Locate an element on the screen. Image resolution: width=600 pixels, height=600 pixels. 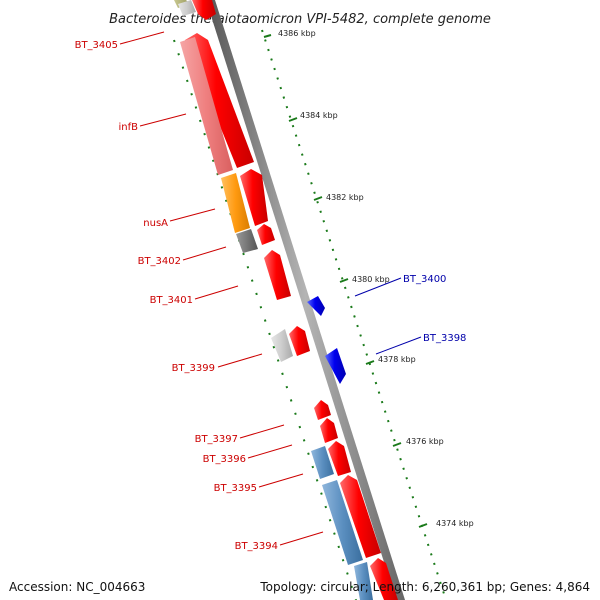
gene-bt3405-forward is located at coordinates (204, 10).